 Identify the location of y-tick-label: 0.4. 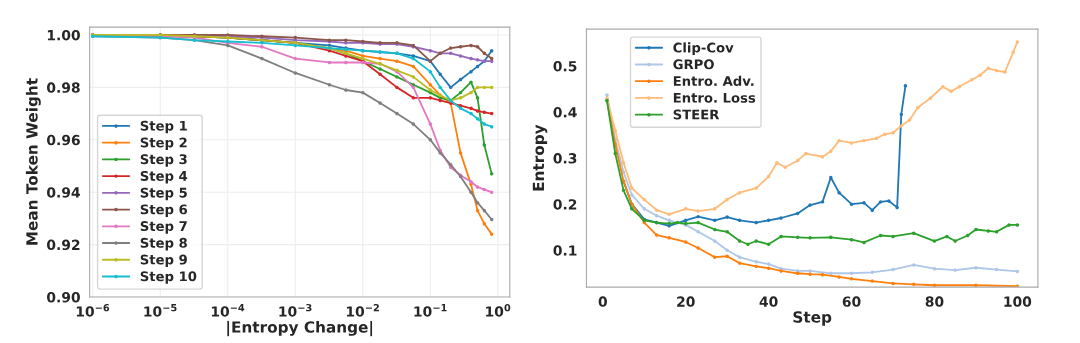
(565, 112).